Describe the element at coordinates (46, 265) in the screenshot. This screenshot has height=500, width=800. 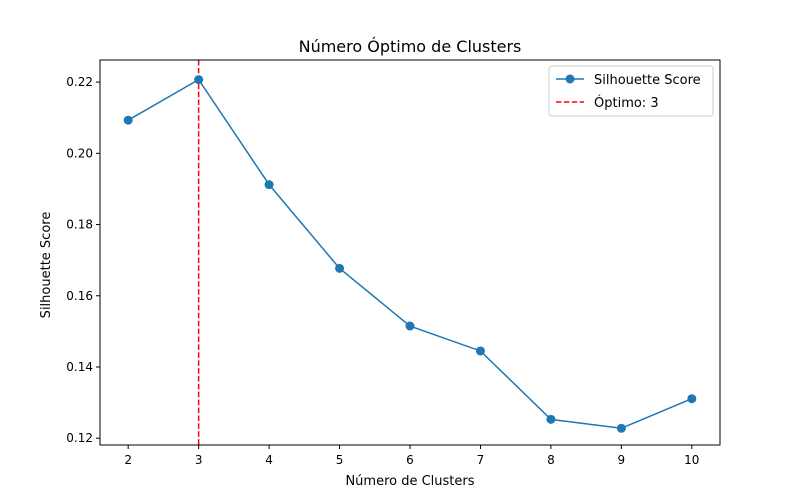
I see `y-axis-label: Silhouette Score` at that location.